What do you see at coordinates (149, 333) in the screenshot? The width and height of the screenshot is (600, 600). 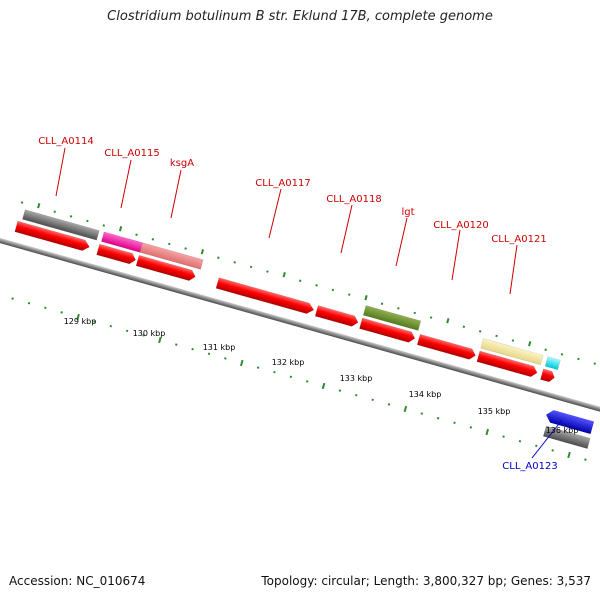 I see `scale-label: 130 kbp` at bounding box center [149, 333].